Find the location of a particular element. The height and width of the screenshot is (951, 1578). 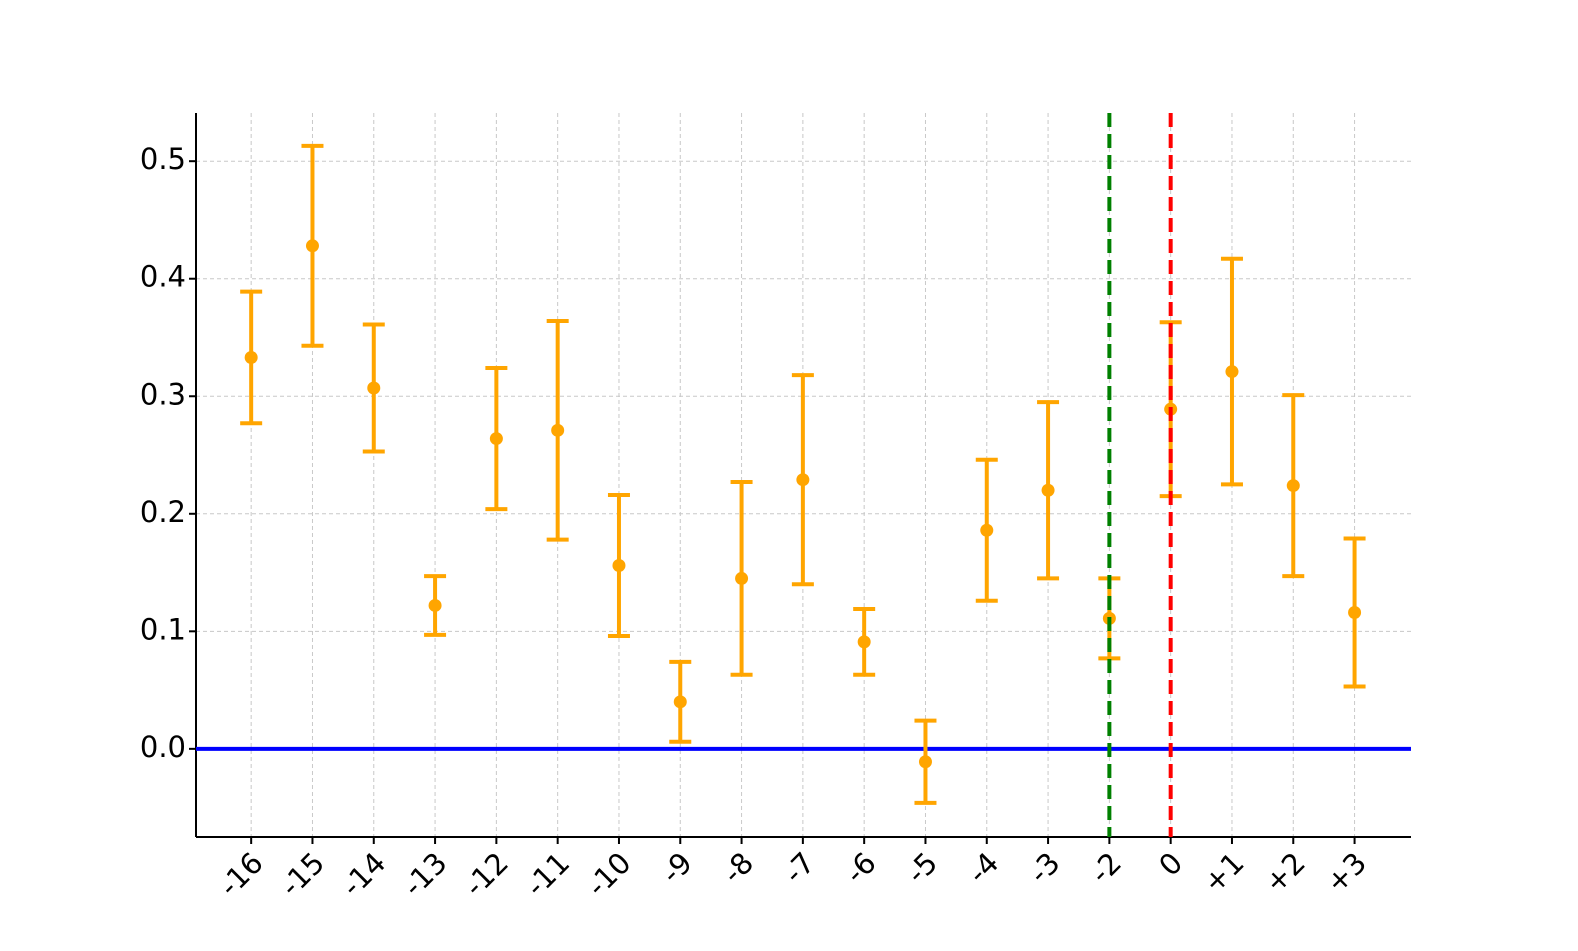

y-tick-label: 0.1 is located at coordinates (163, 629).